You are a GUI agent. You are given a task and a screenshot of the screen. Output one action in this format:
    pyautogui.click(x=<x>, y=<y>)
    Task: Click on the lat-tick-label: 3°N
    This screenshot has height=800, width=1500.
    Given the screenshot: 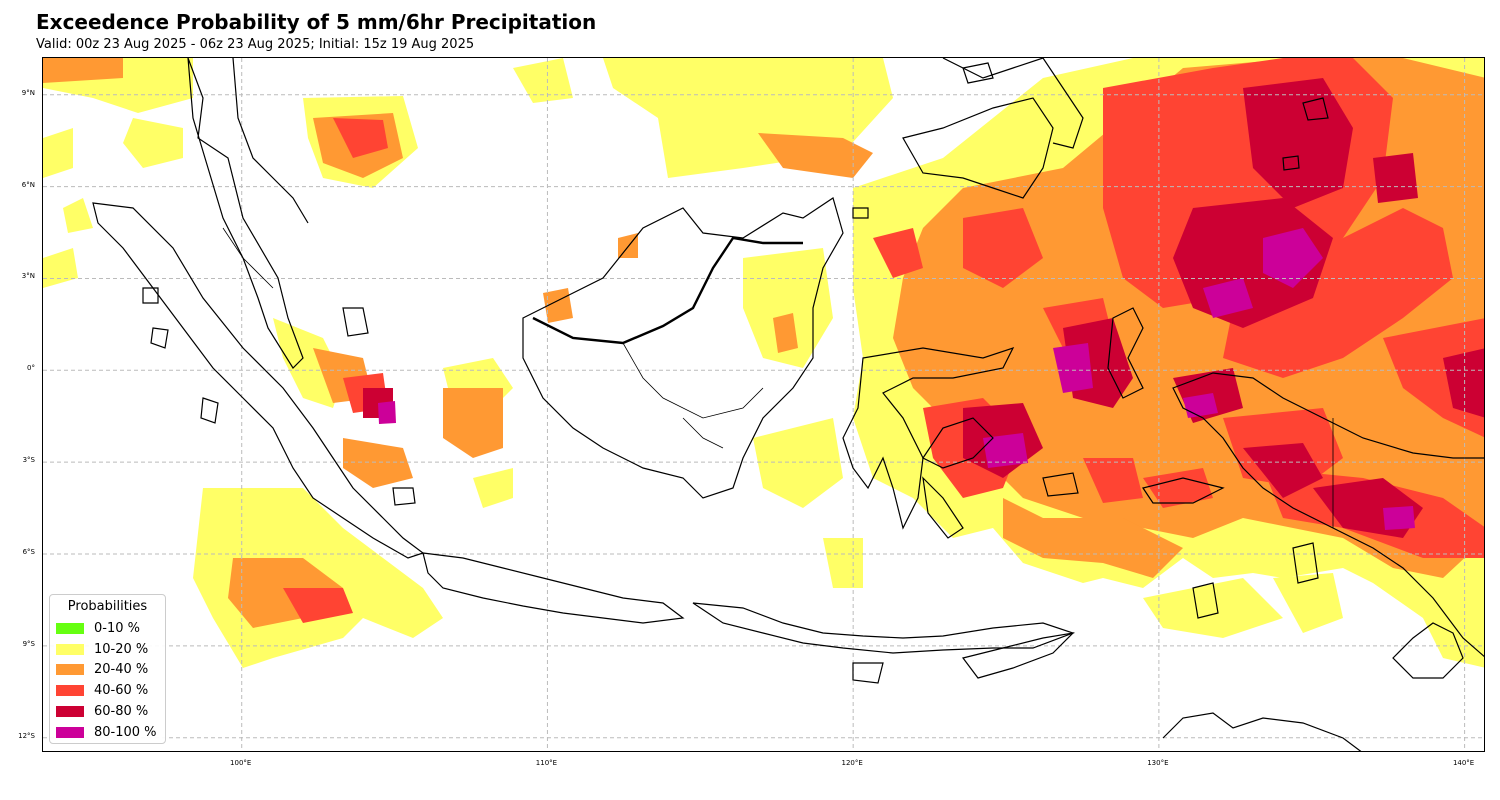 What is the action you would take?
    pyautogui.click(x=28, y=276)
    